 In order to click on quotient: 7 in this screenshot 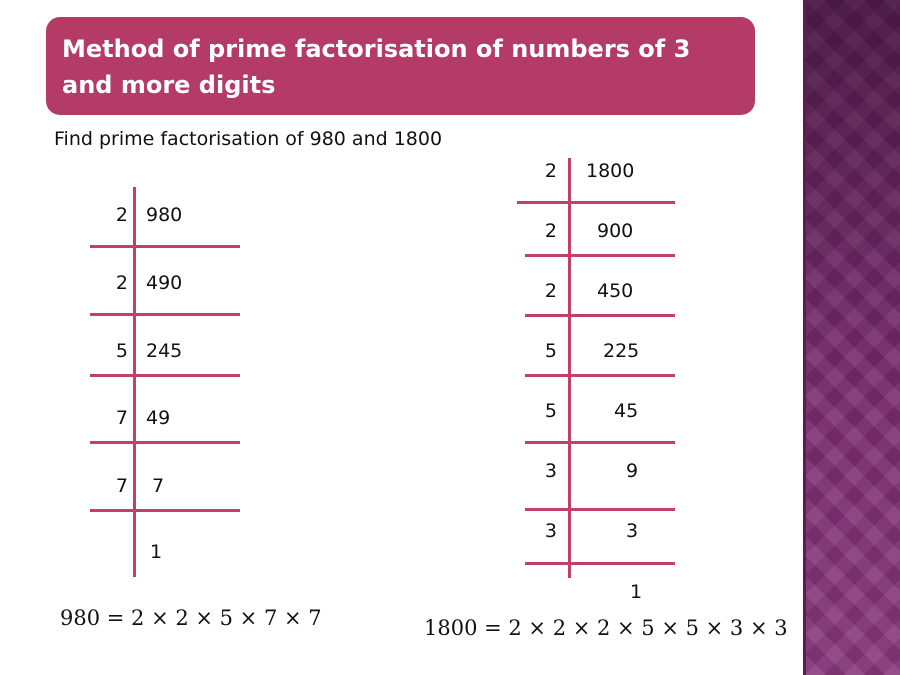, I will do `click(158, 486)`.